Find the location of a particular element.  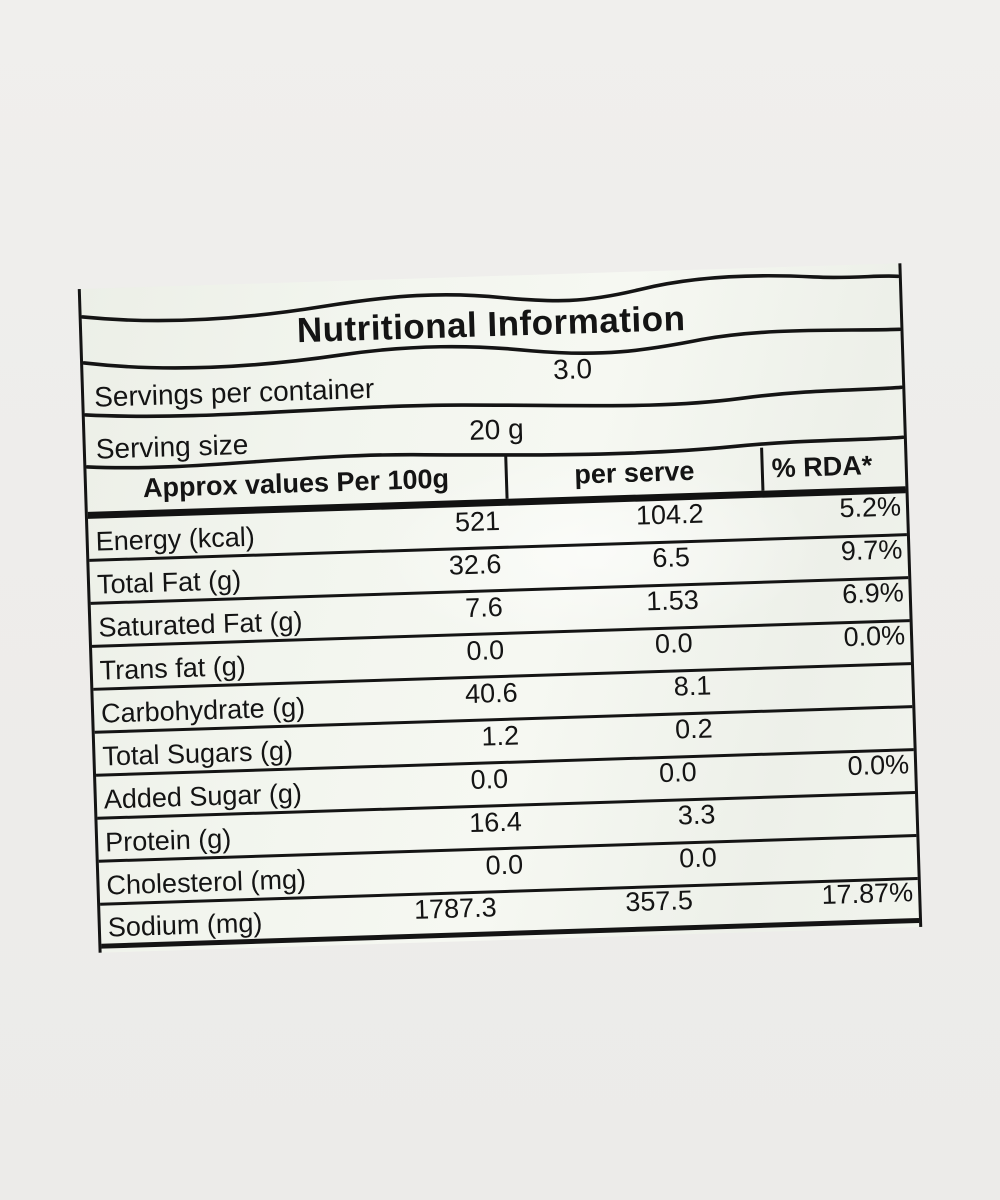

per-100g-value: 40.6 is located at coordinates (491, 692).